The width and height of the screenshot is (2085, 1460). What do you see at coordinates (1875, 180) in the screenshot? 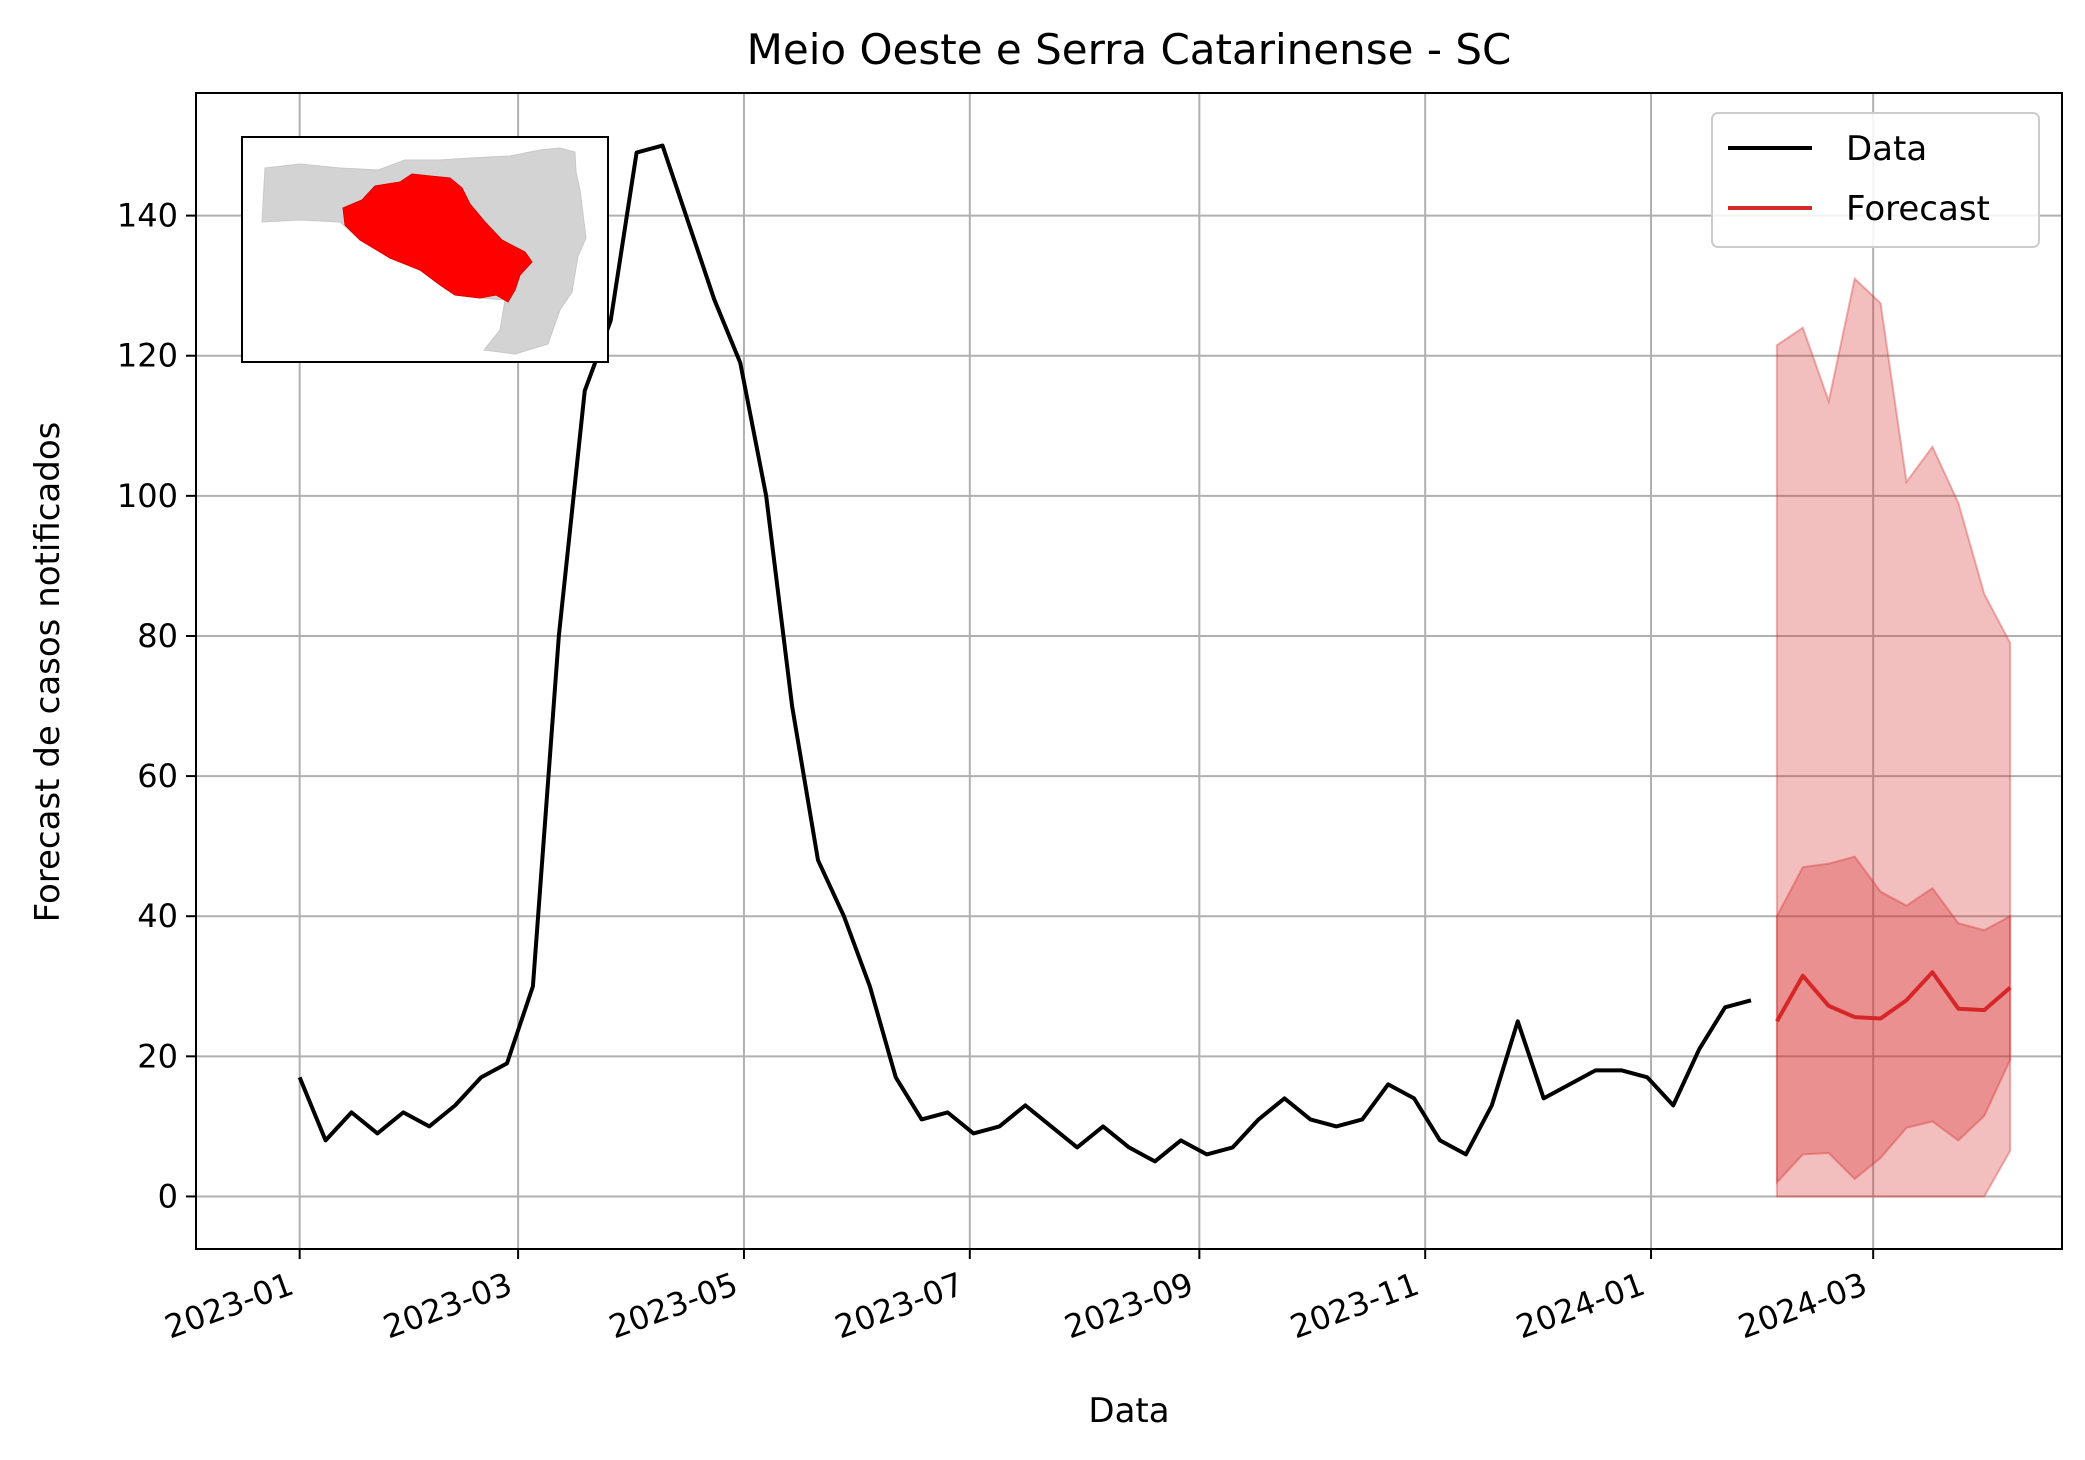
I see `legend: Data Forecast` at bounding box center [1875, 180].